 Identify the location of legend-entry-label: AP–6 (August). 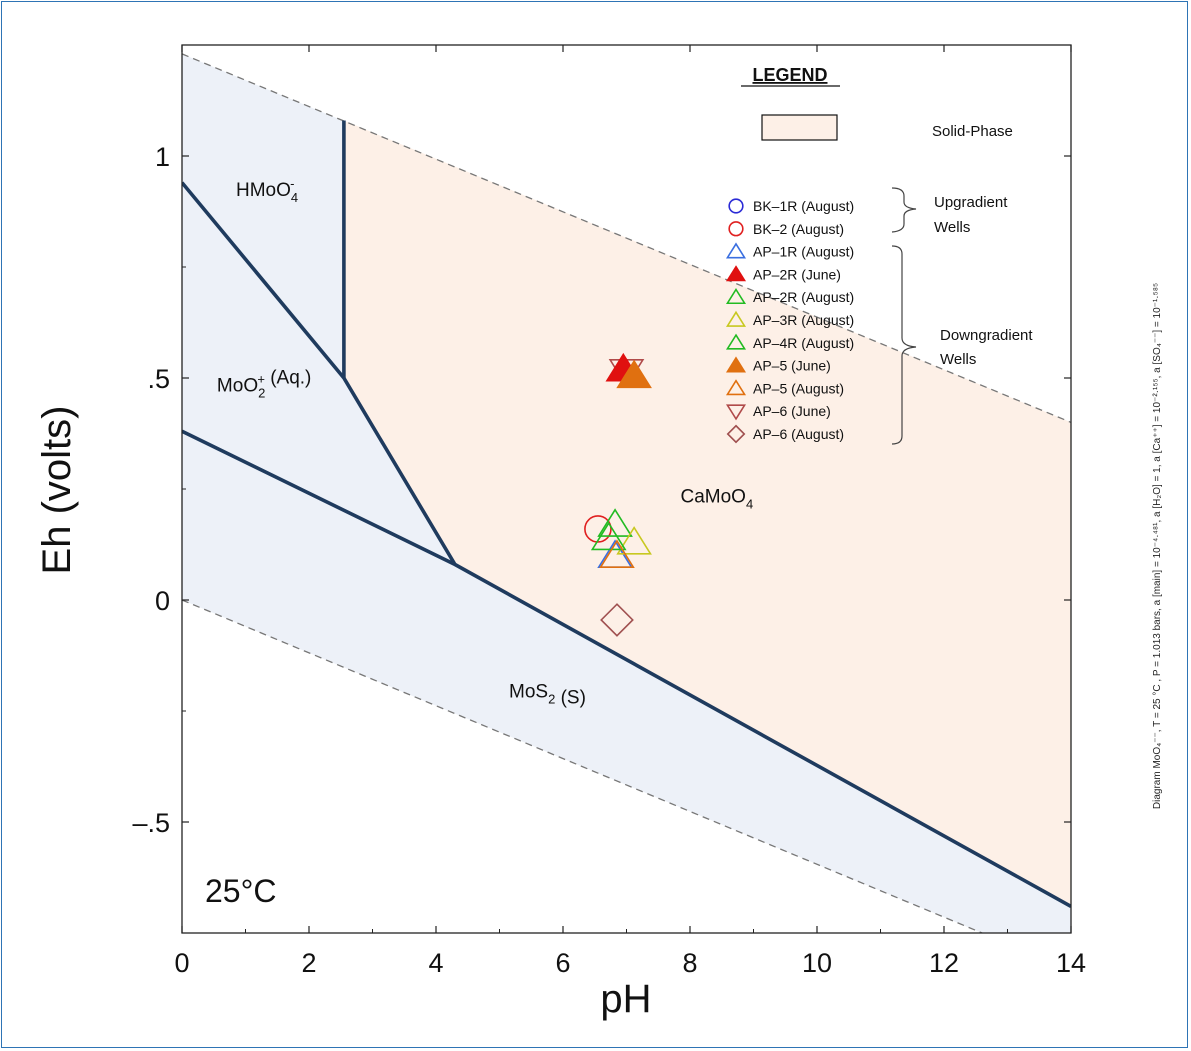
(798, 434).